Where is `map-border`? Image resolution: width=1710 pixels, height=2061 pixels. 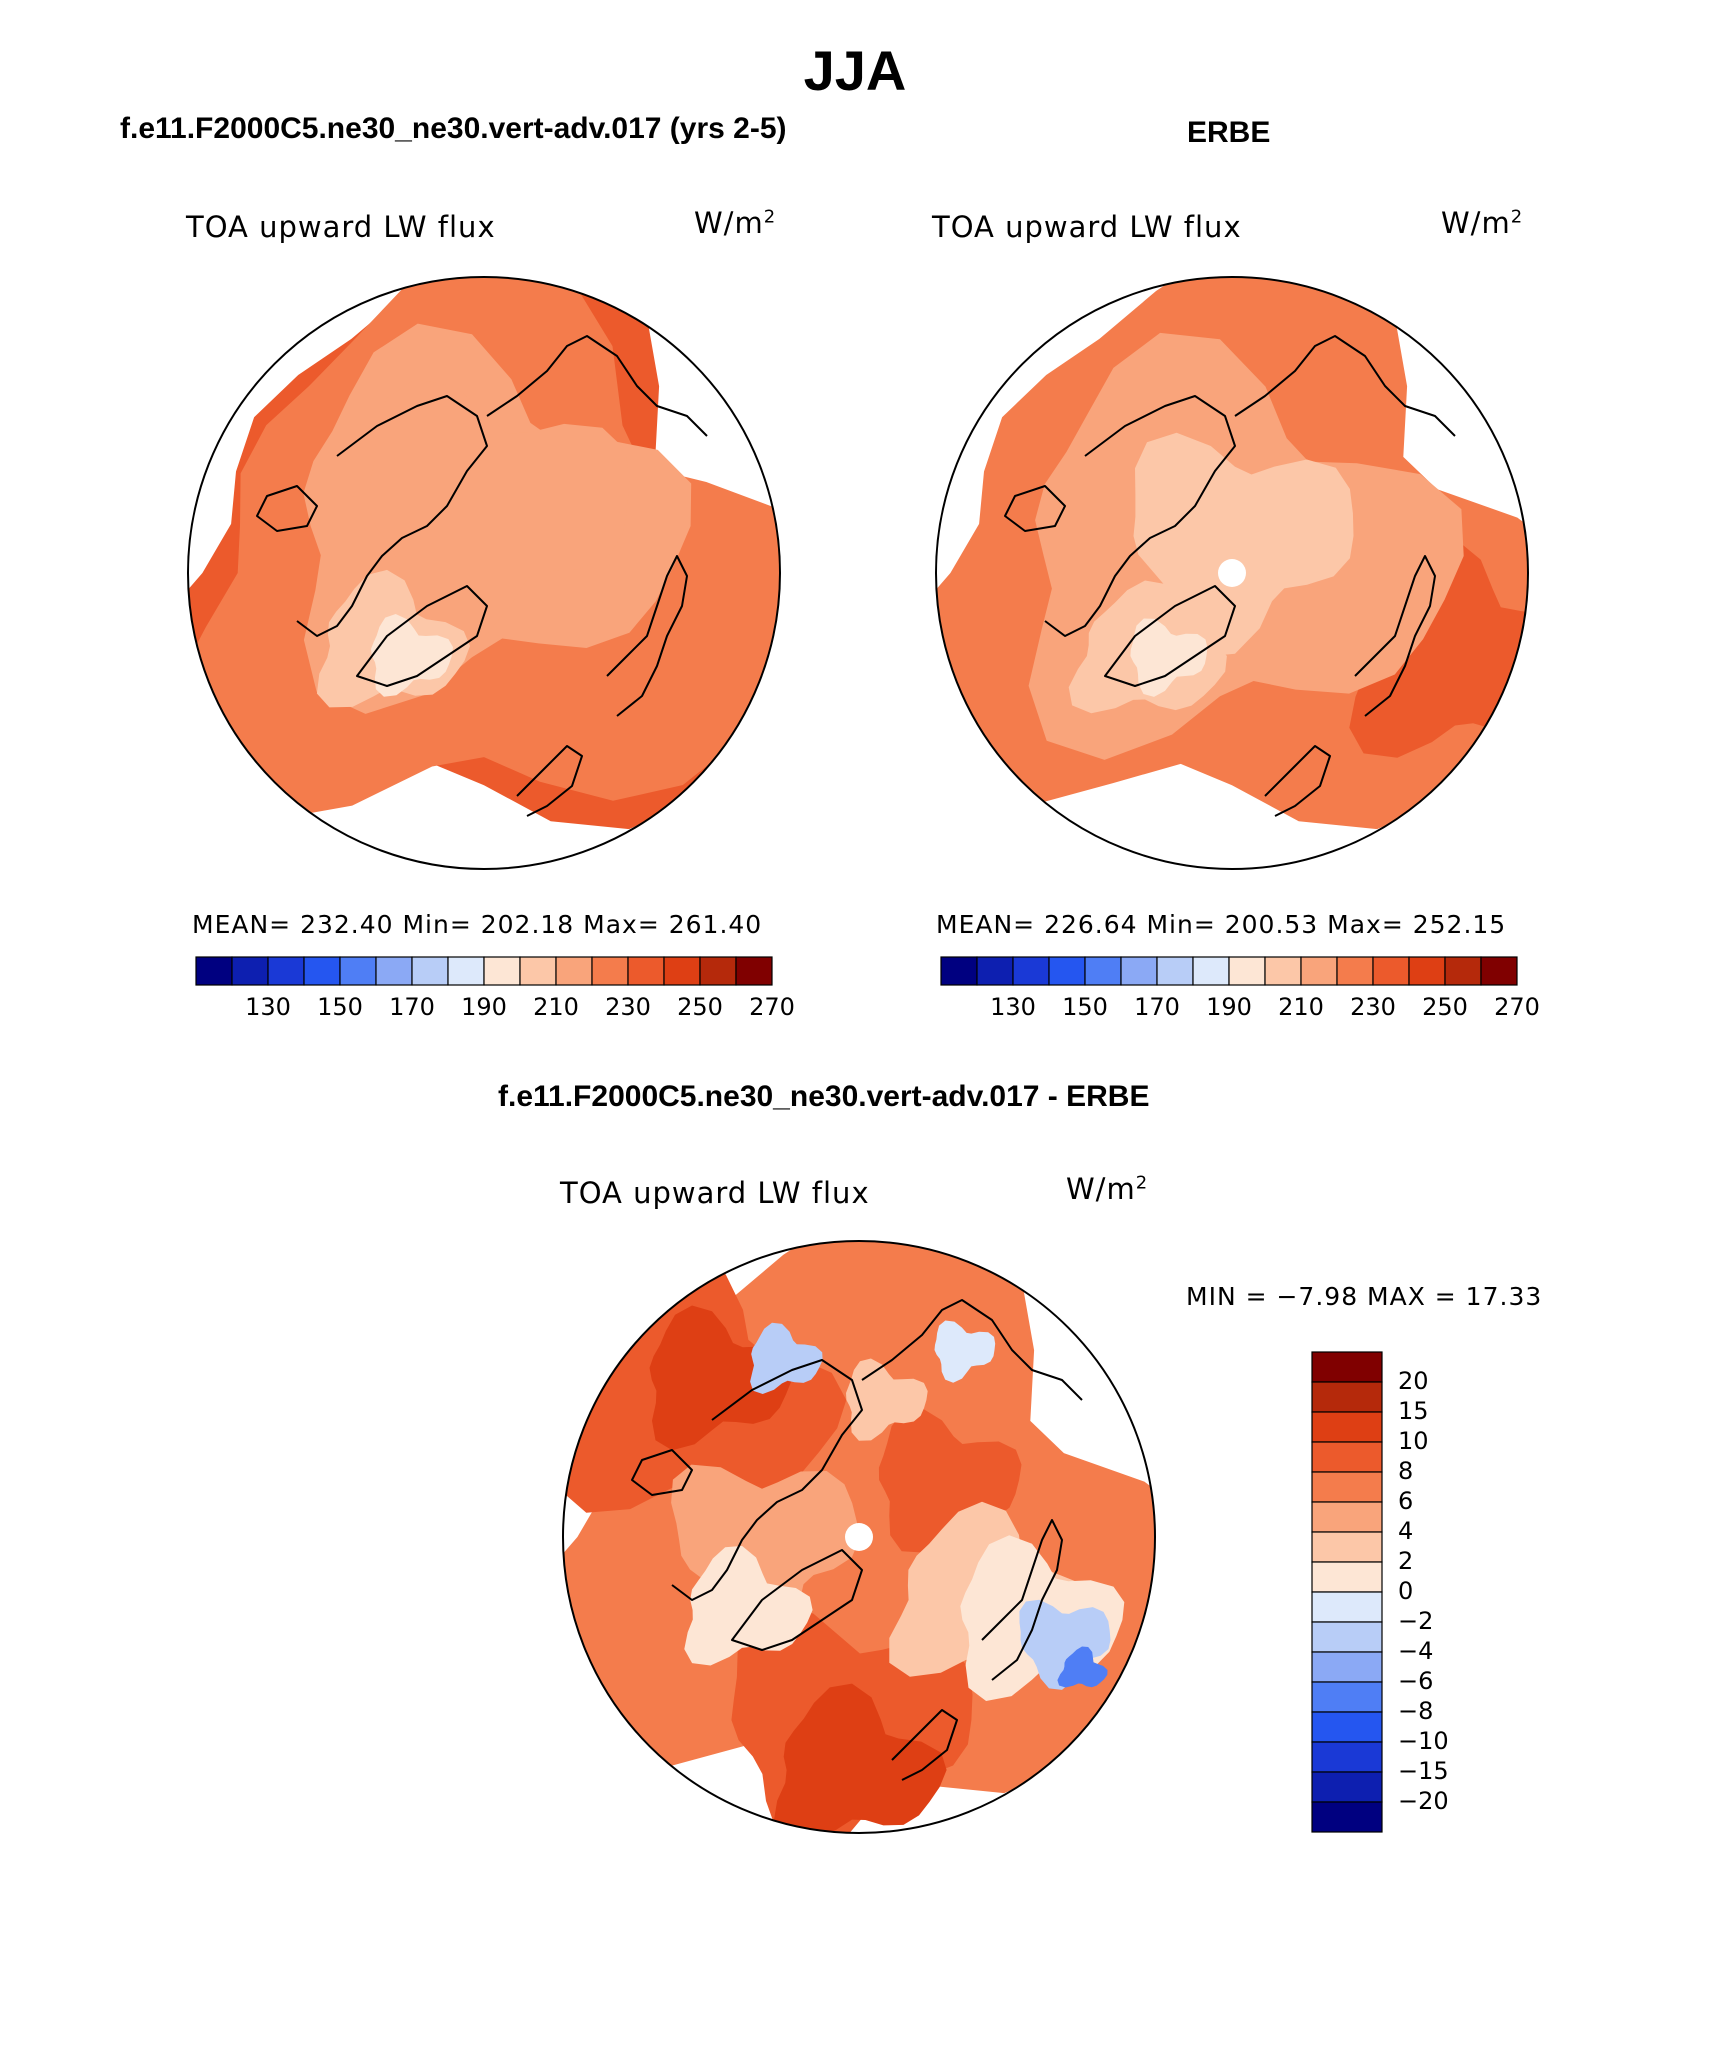
map-border is located at coordinates (484, 573).